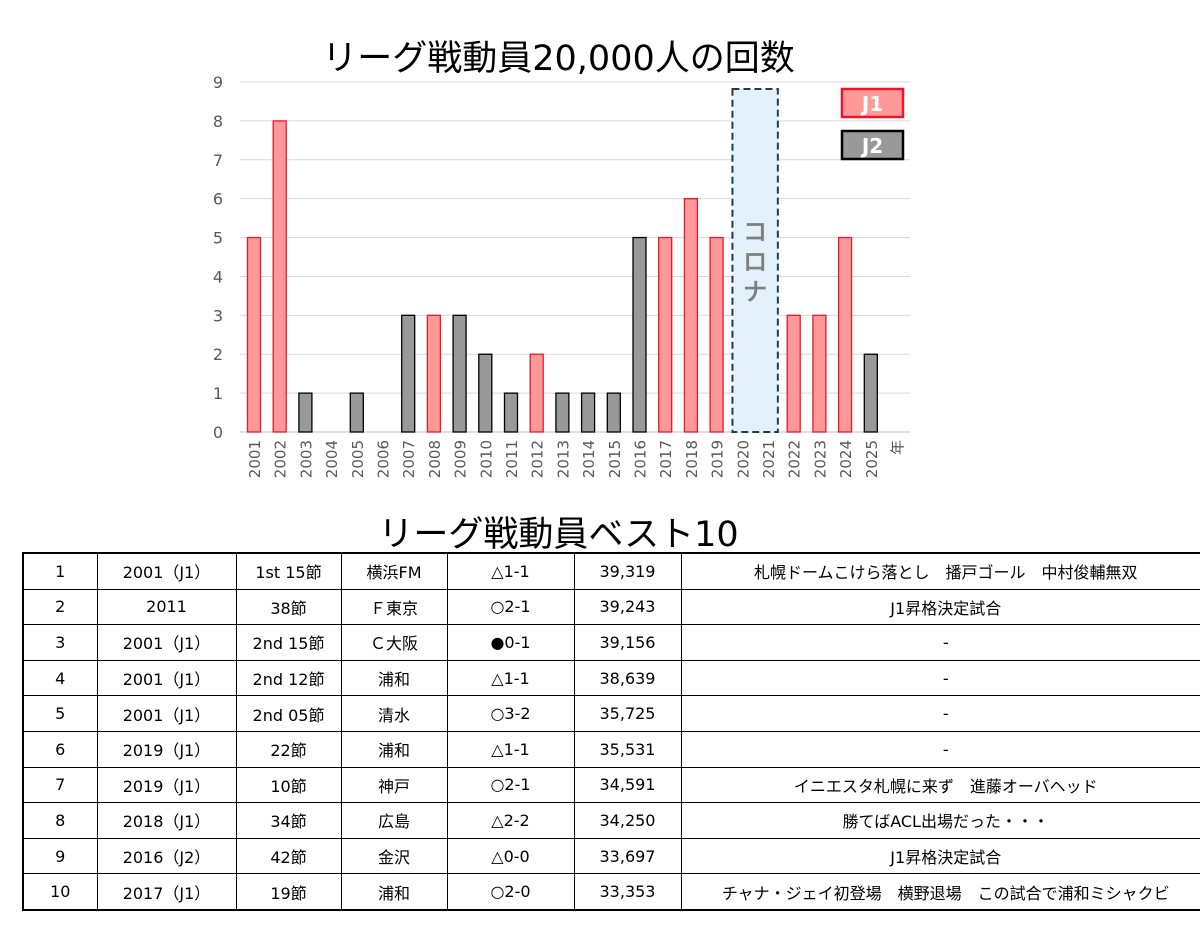 Image resolution: width=1200 pixels, height=931 pixels. What do you see at coordinates (394, 856) in the screenshot?
I see `cell-opponent: 金沢` at bounding box center [394, 856].